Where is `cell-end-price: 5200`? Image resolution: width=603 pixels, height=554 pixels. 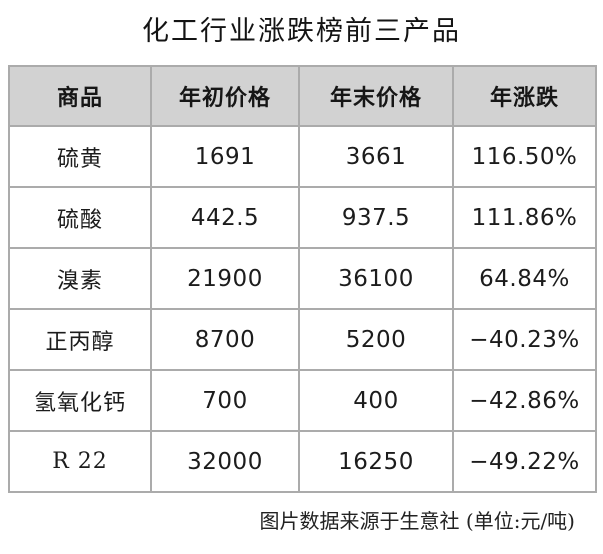
cell-end-price: 5200 is located at coordinates (376, 339).